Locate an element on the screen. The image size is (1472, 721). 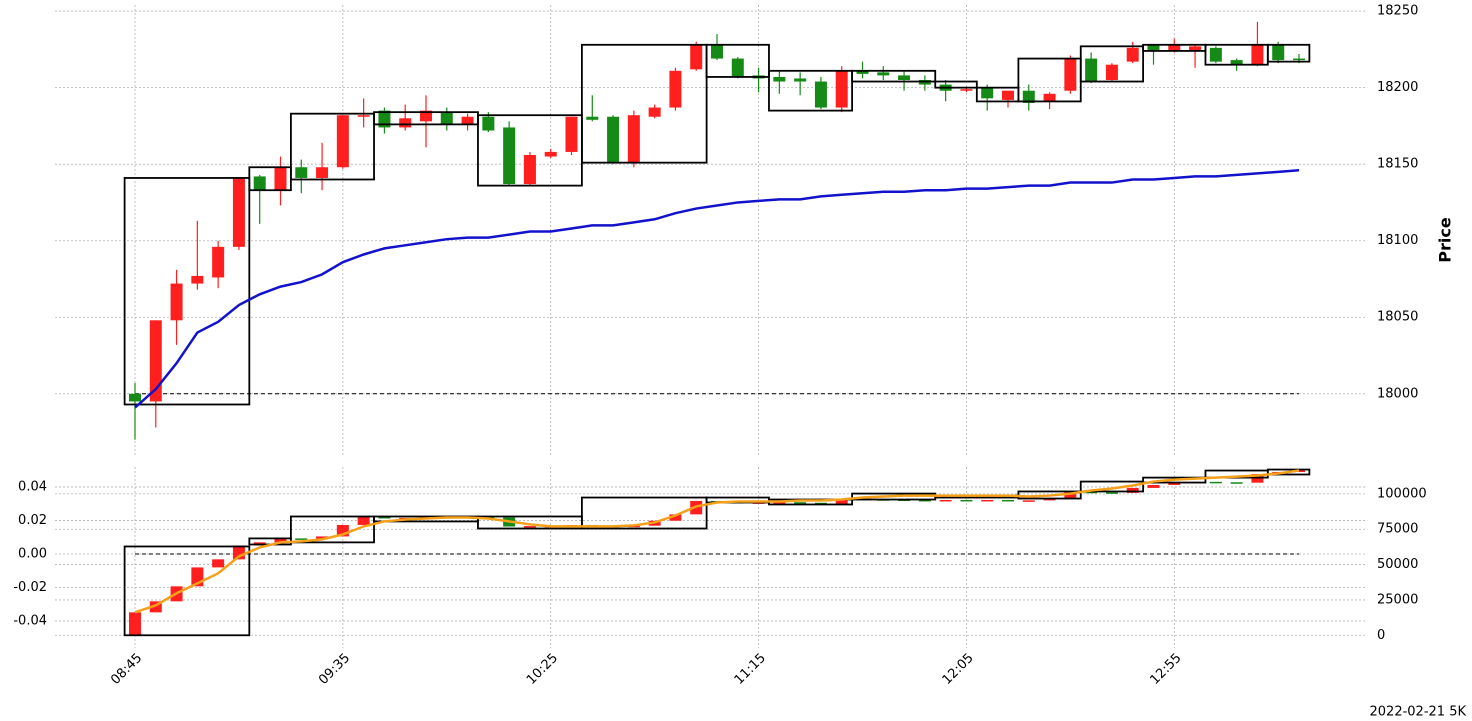
y-tick-label: 0.02 is located at coordinates (32, 520).